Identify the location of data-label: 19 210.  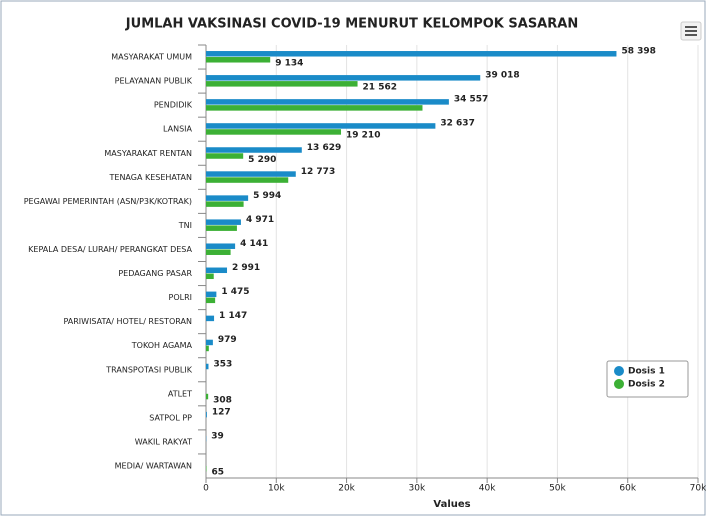
(363, 136).